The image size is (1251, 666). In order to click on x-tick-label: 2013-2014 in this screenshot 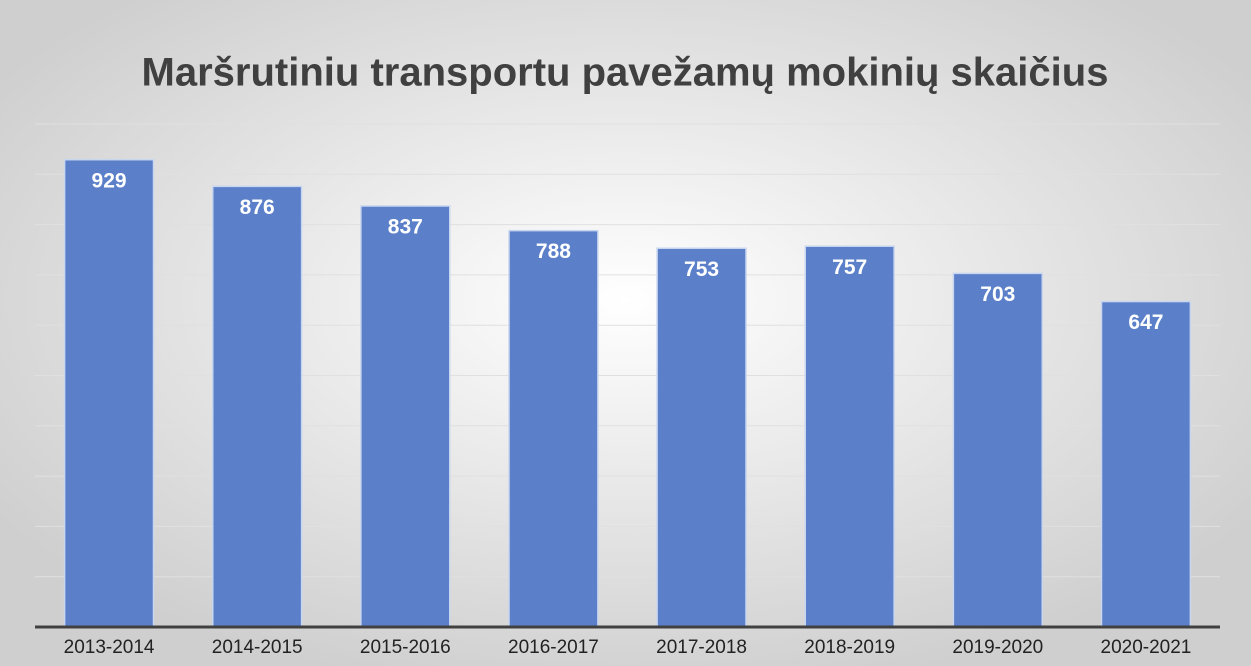, I will do `click(109, 647)`.